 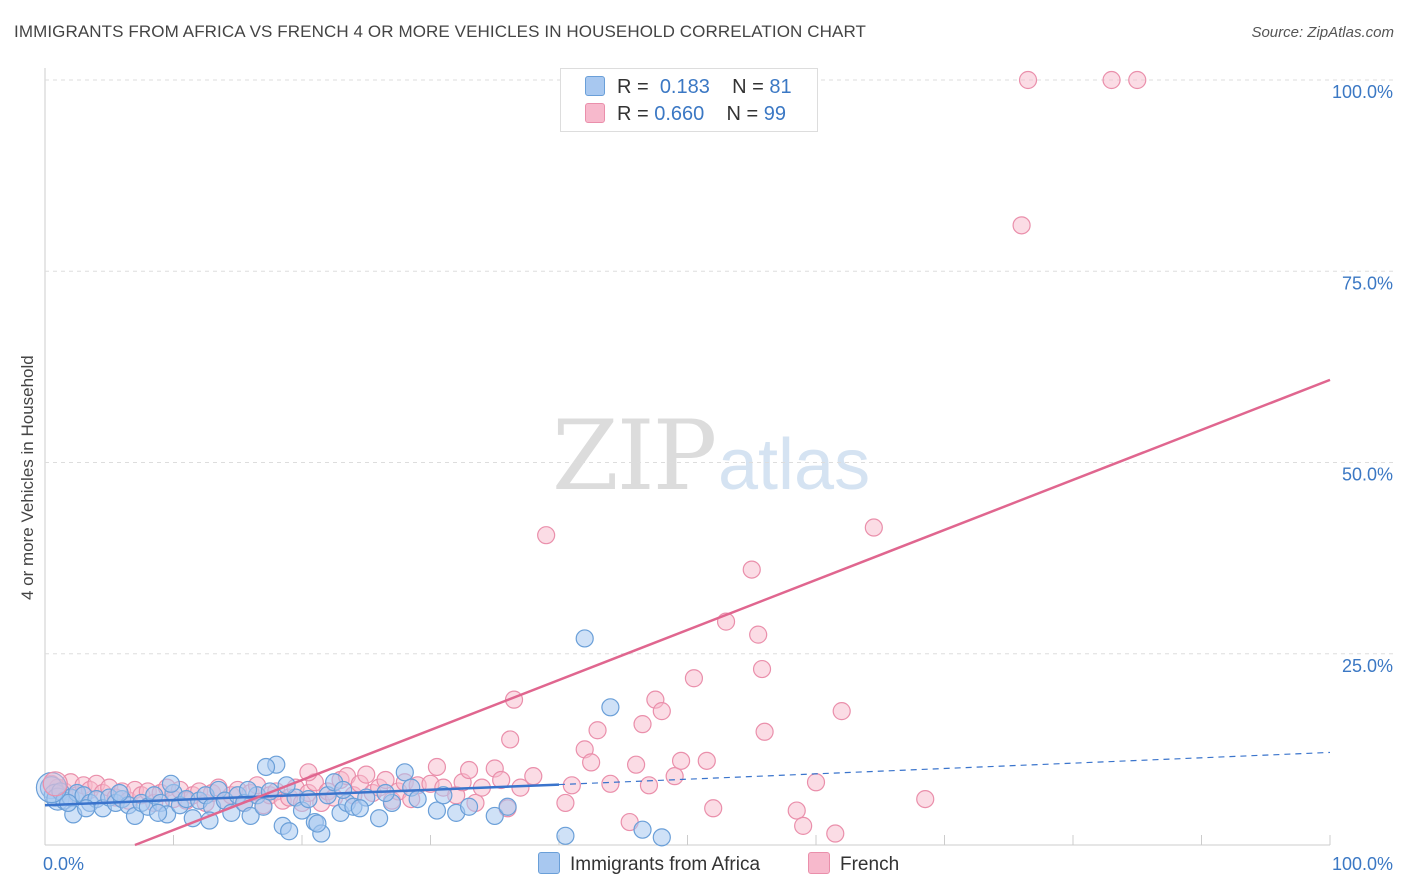 What do you see at coordinates (634, 456) in the screenshot?
I see `watermark-zip: ZIP` at bounding box center [634, 456].